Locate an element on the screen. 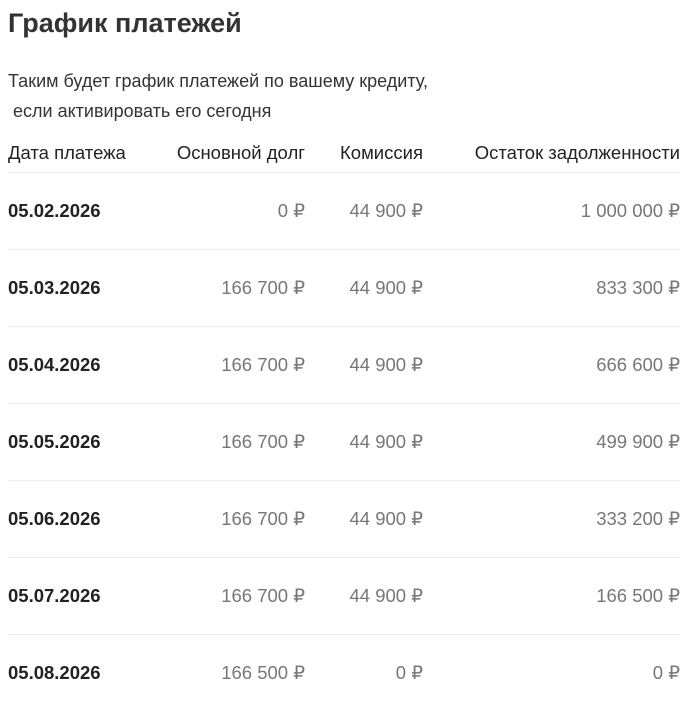 The height and width of the screenshot is (712, 700). cell-balance: 666 600 ₽ is located at coordinates (551, 365).